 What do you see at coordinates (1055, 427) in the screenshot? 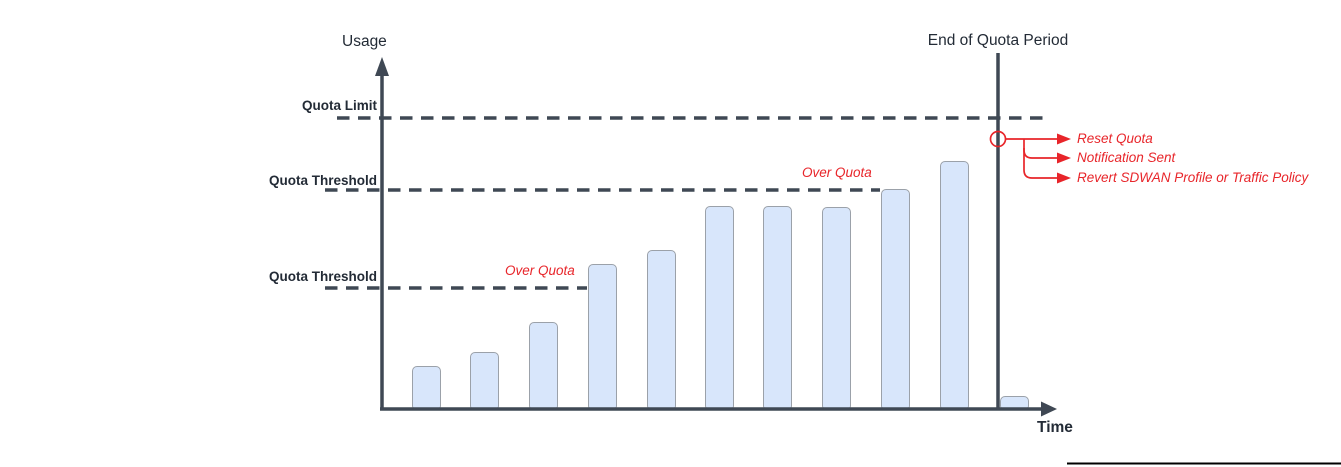
I see `x-axis-label: Time` at bounding box center [1055, 427].